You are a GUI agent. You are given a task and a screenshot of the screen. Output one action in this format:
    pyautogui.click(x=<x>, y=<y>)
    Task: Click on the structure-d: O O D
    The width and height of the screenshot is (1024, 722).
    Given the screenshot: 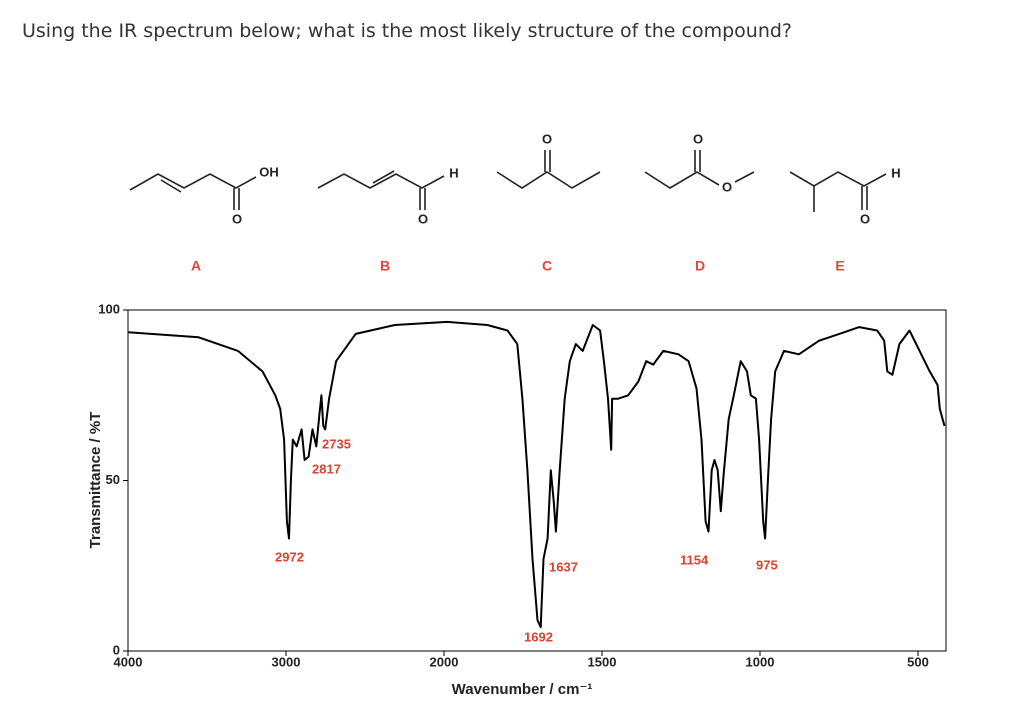 What is the action you would take?
    pyautogui.click(x=699, y=202)
    